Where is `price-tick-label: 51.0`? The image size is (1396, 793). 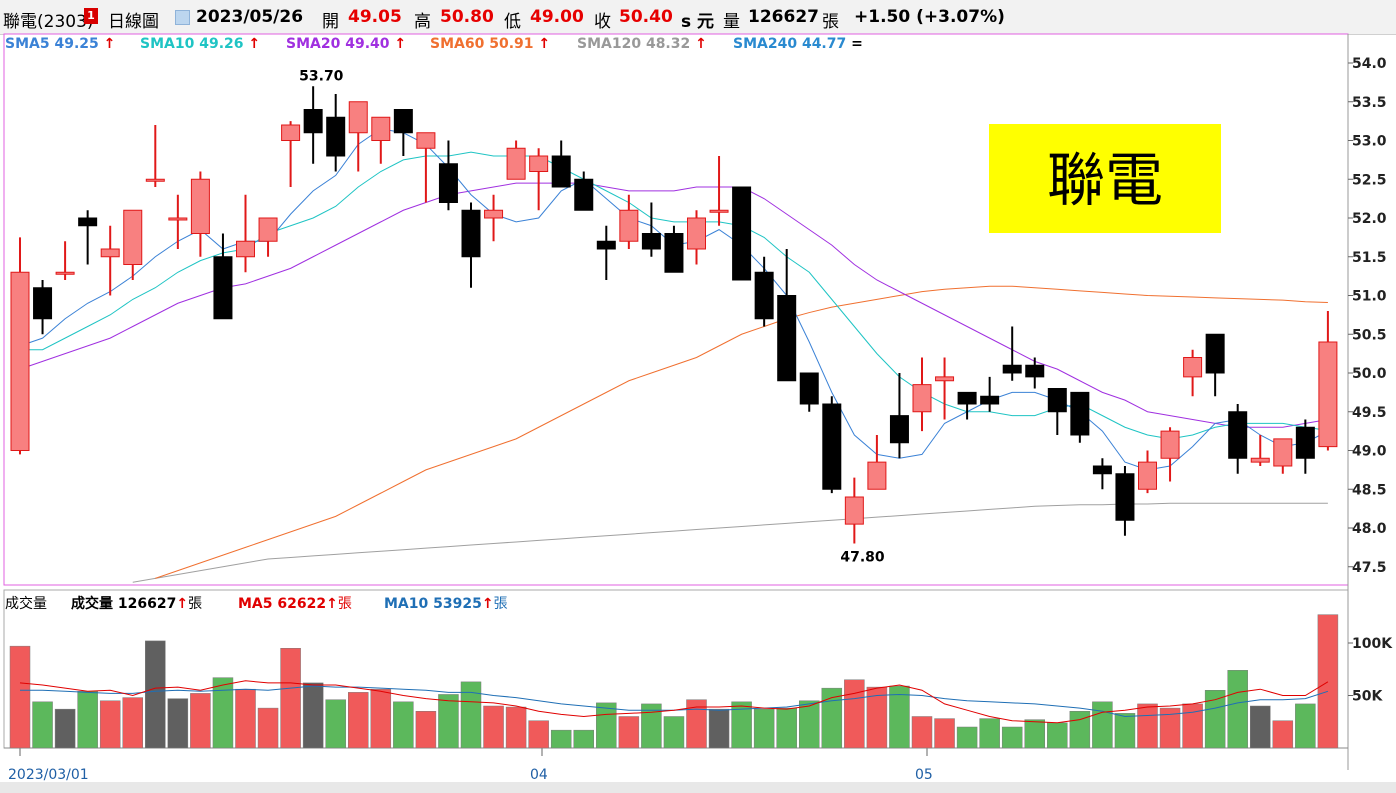
price-tick-label: 51.0 is located at coordinates (1369, 297).